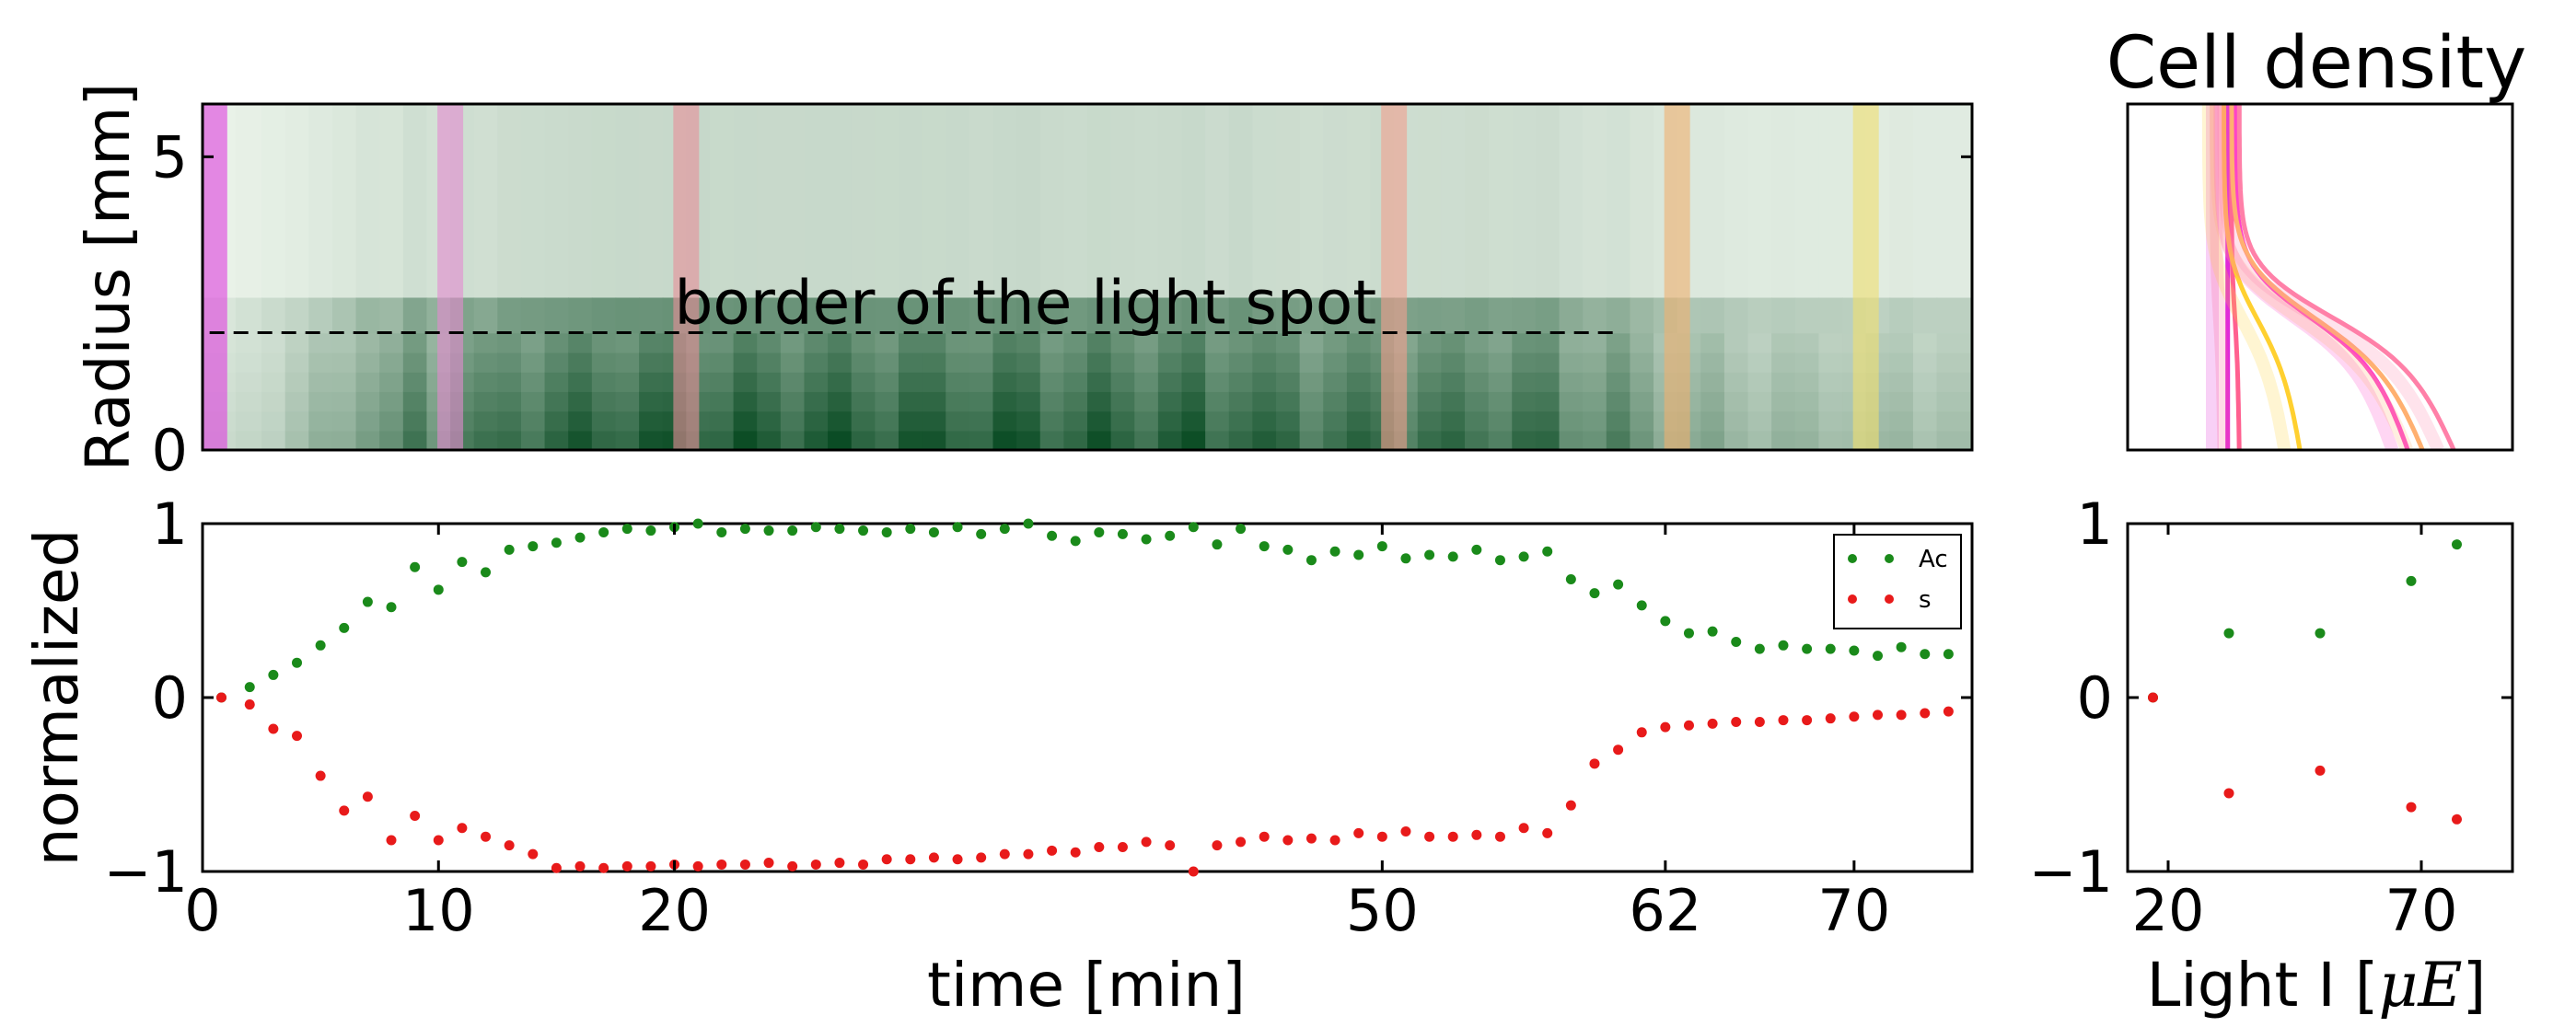 The width and height of the screenshot is (2576, 1027). Describe the element at coordinates (2327, 277) in the screenshot. I see `density-curve` at that location.